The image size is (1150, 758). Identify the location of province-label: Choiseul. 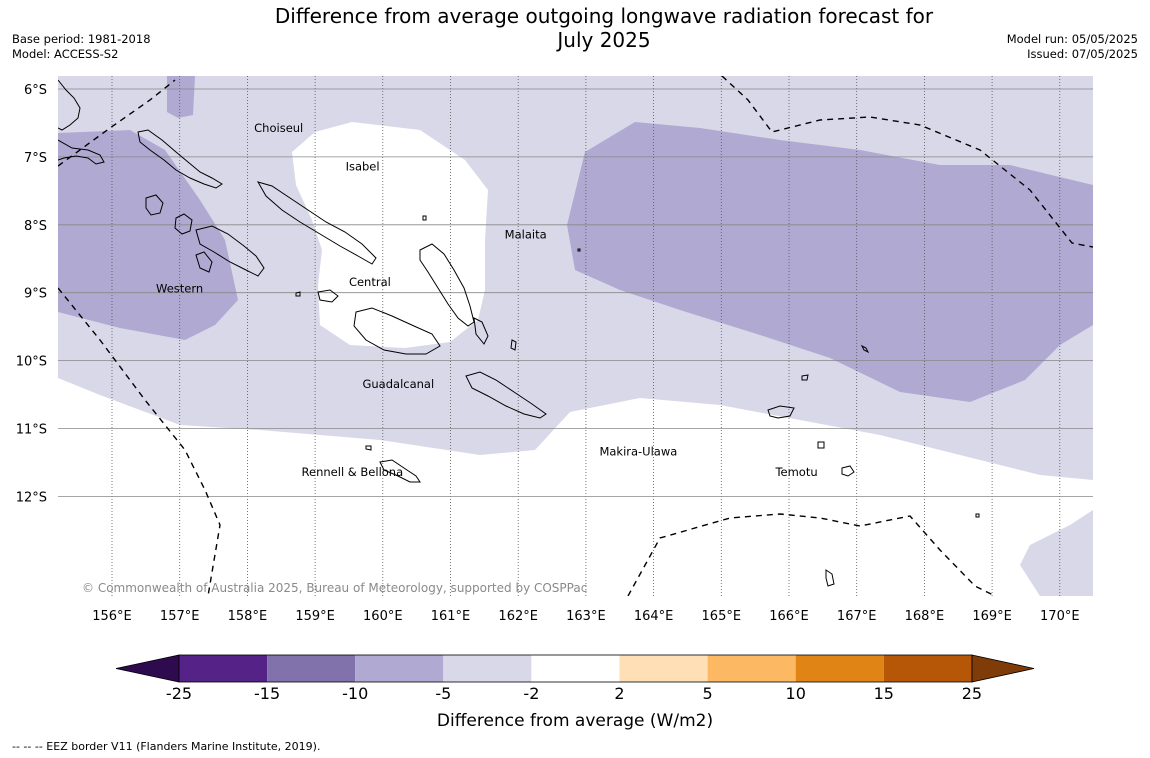
(278, 128).